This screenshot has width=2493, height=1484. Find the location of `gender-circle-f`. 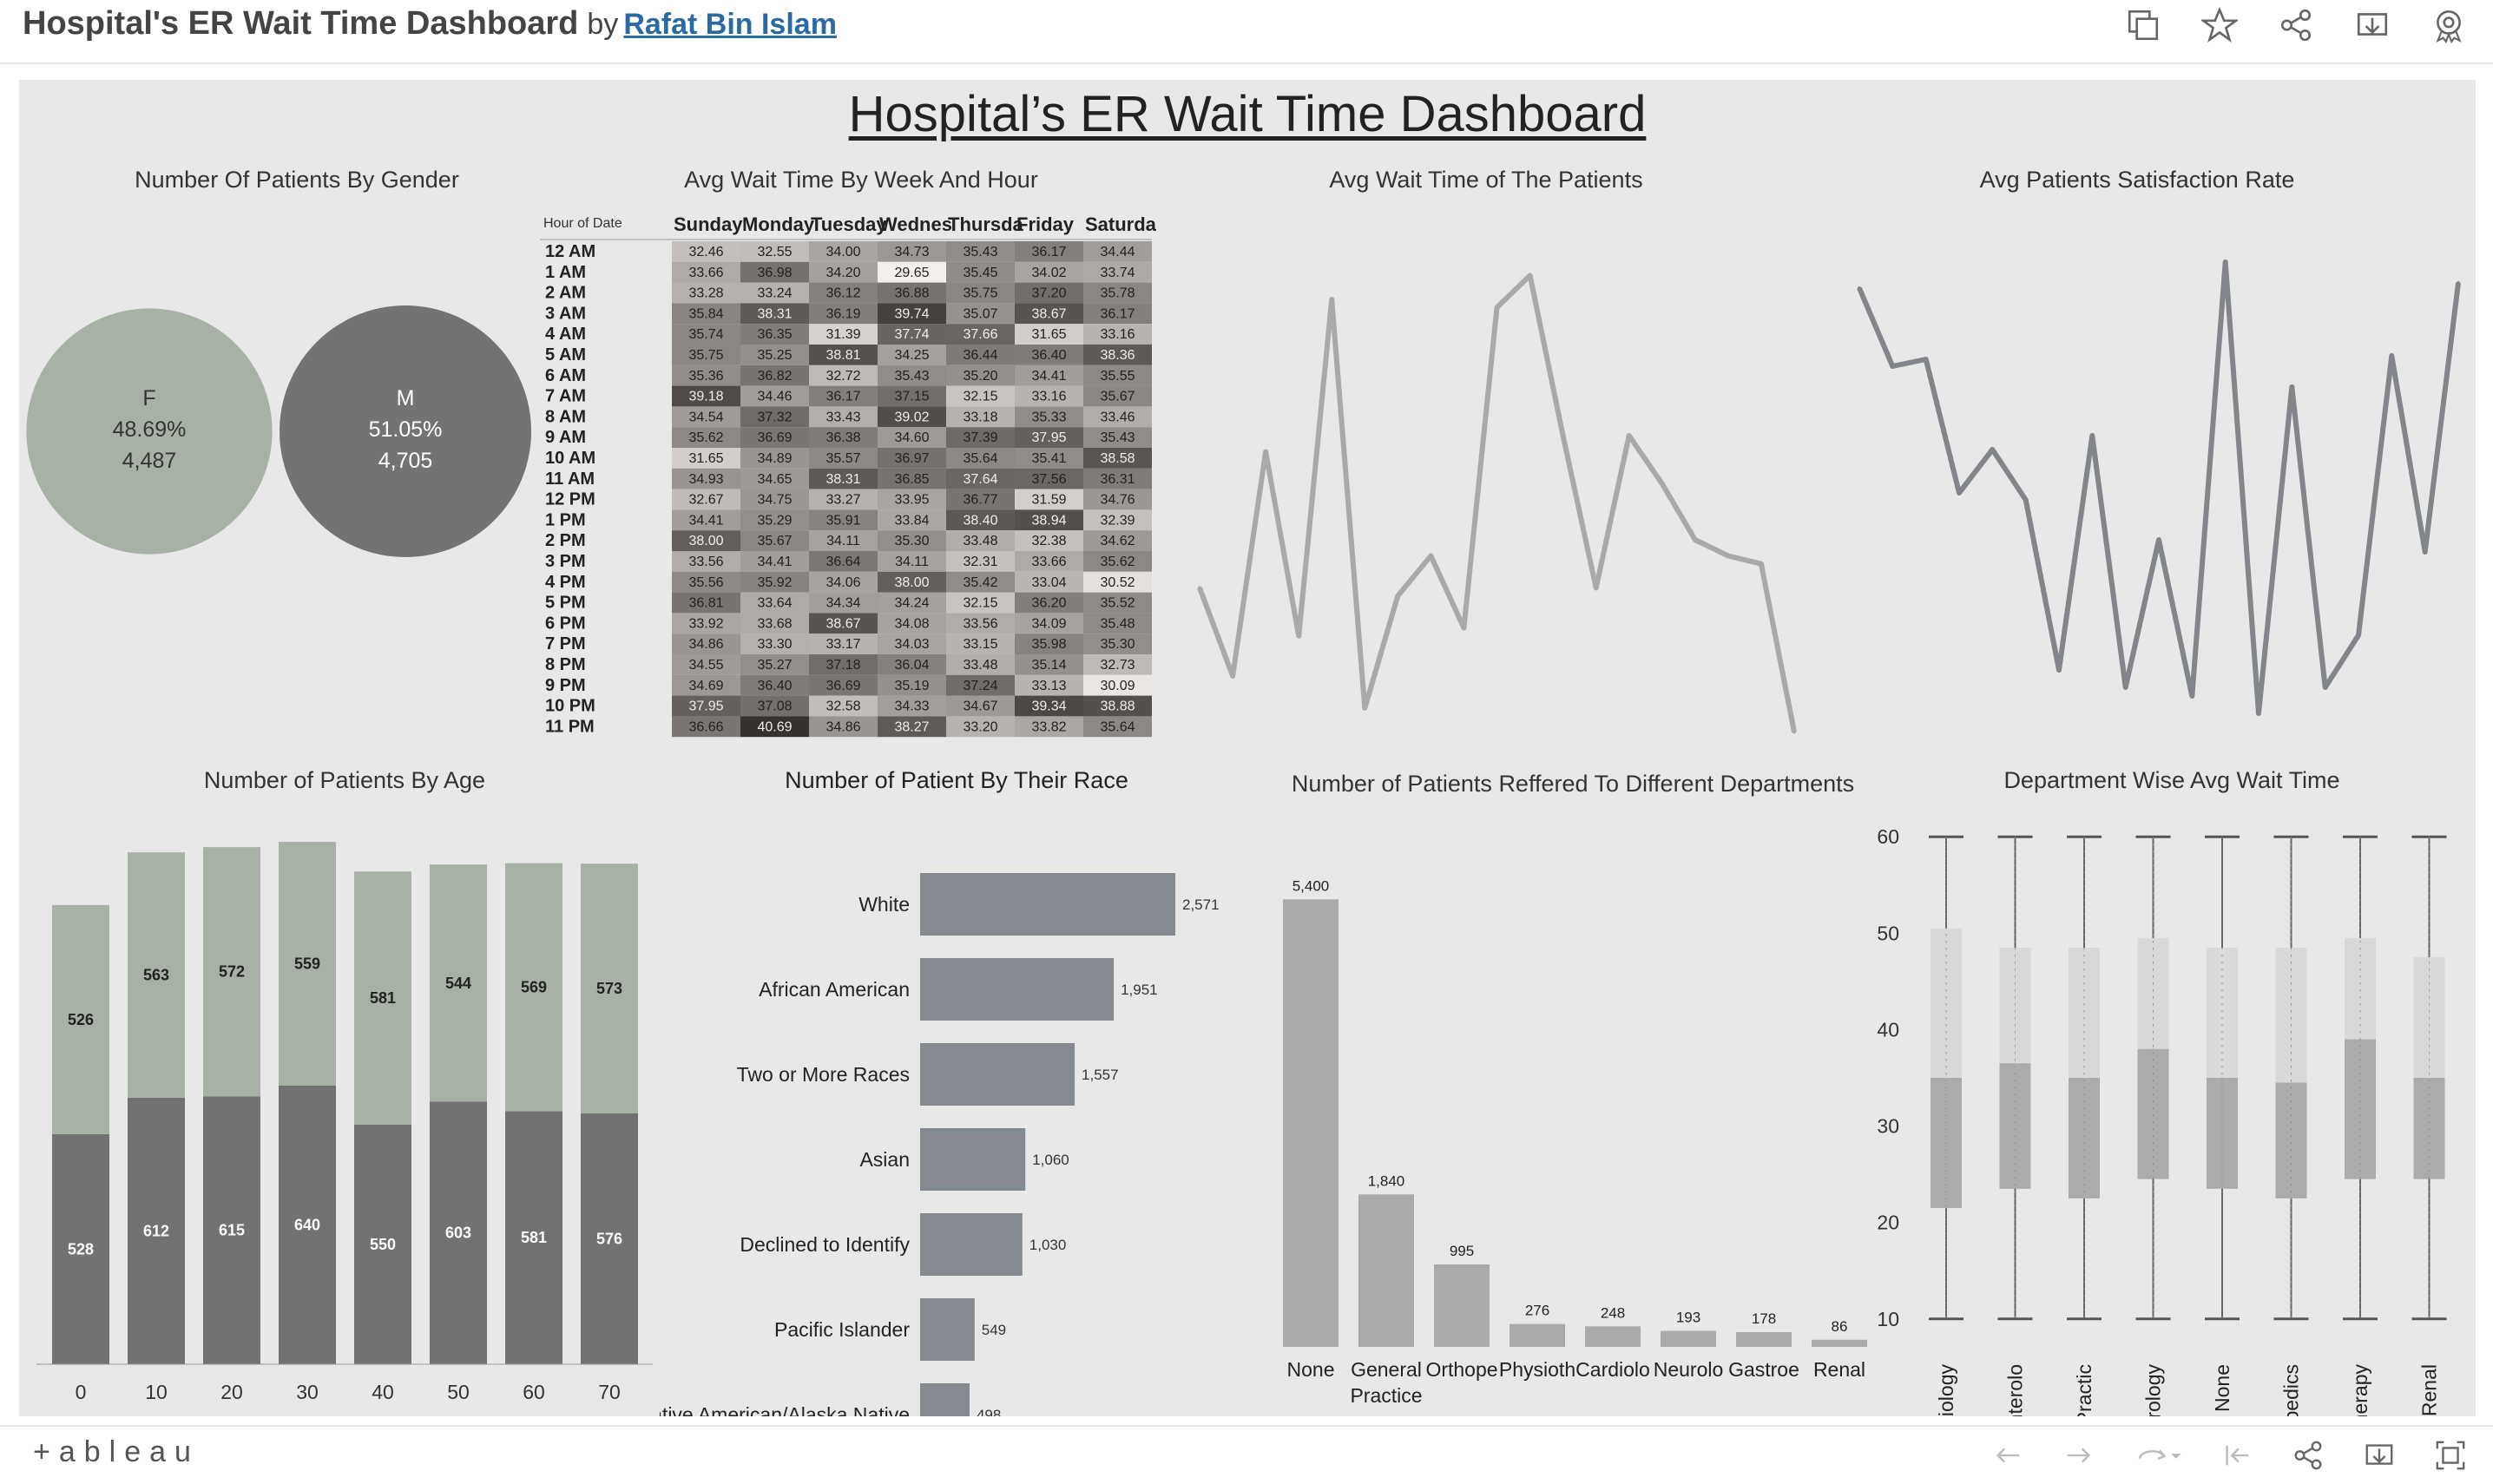

gender-circle-f is located at coordinates (149, 431).